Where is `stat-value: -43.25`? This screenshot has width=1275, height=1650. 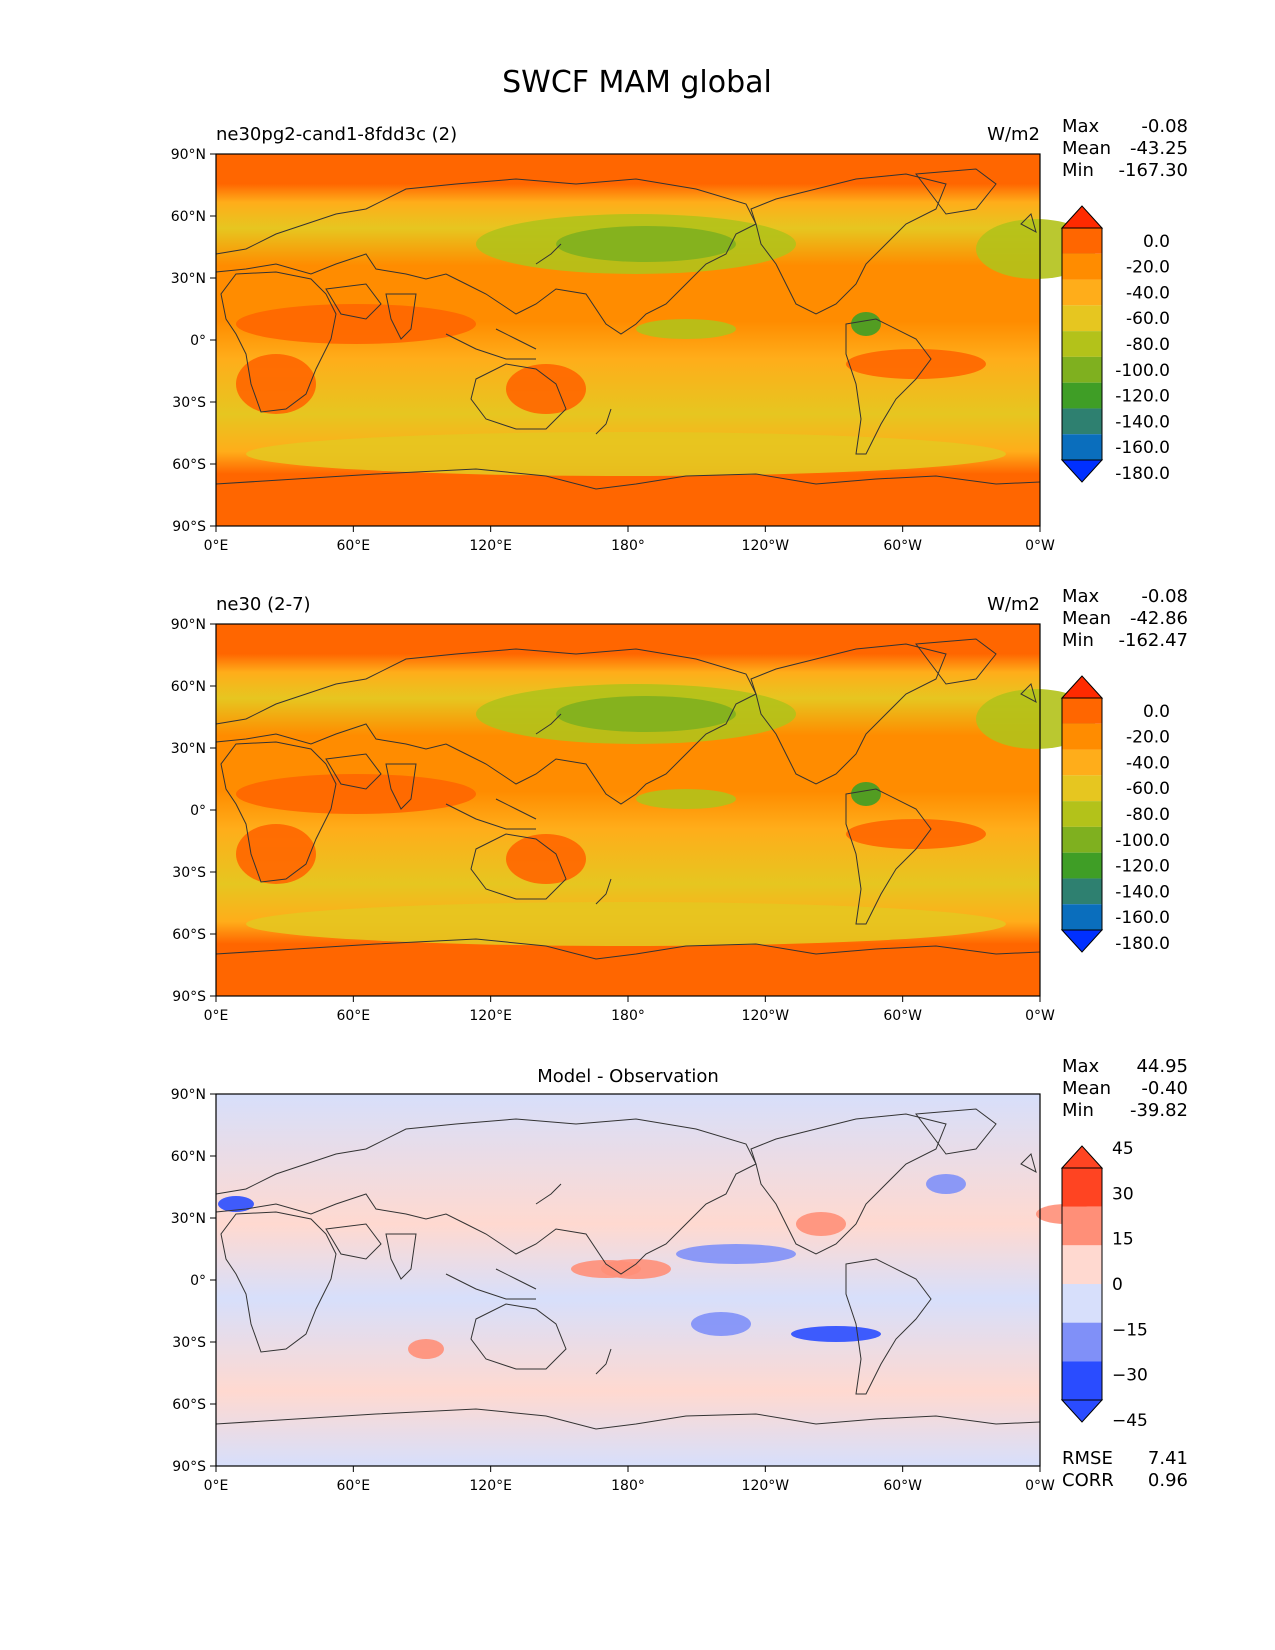 stat-value: -43.25 is located at coordinates (1159, 148).